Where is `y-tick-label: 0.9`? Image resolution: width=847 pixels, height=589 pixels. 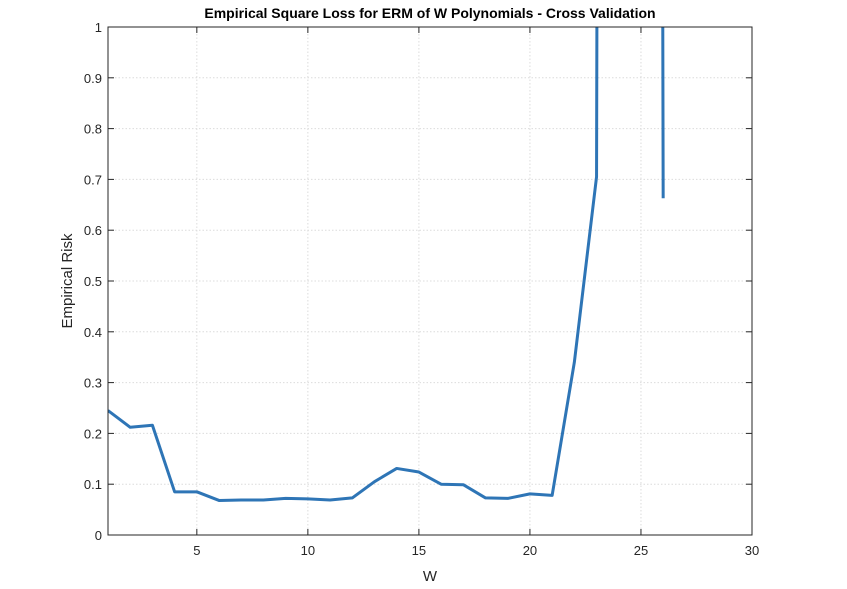 y-tick-label: 0.9 is located at coordinates (93, 78).